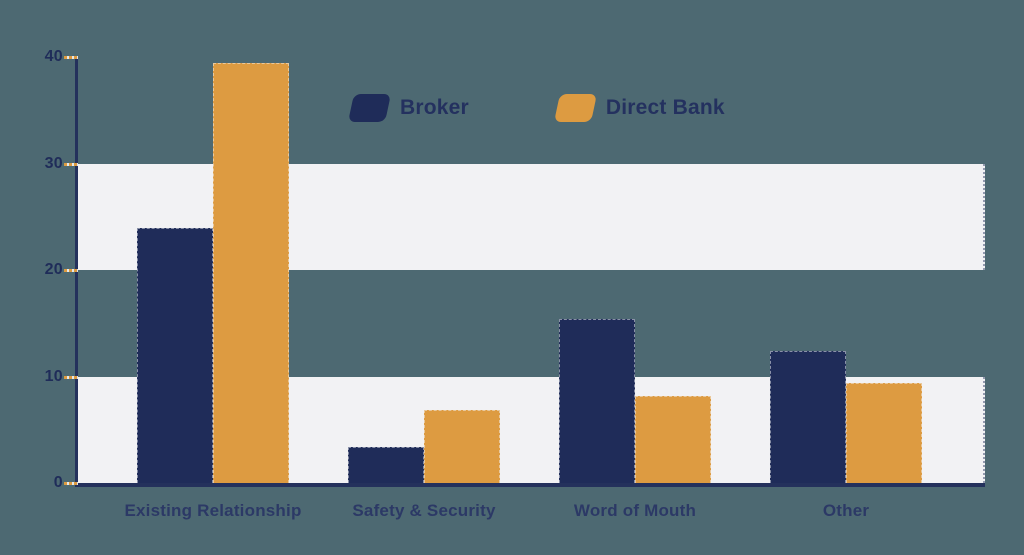  Describe the element at coordinates (424, 510) in the screenshot. I see `x-category-label-safety-security: Safety & Security` at that location.